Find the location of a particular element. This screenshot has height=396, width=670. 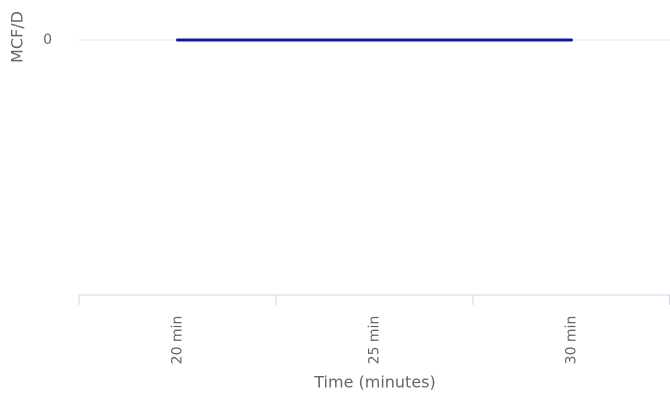

x-tick-label: 30 min is located at coordinates (572, 340).